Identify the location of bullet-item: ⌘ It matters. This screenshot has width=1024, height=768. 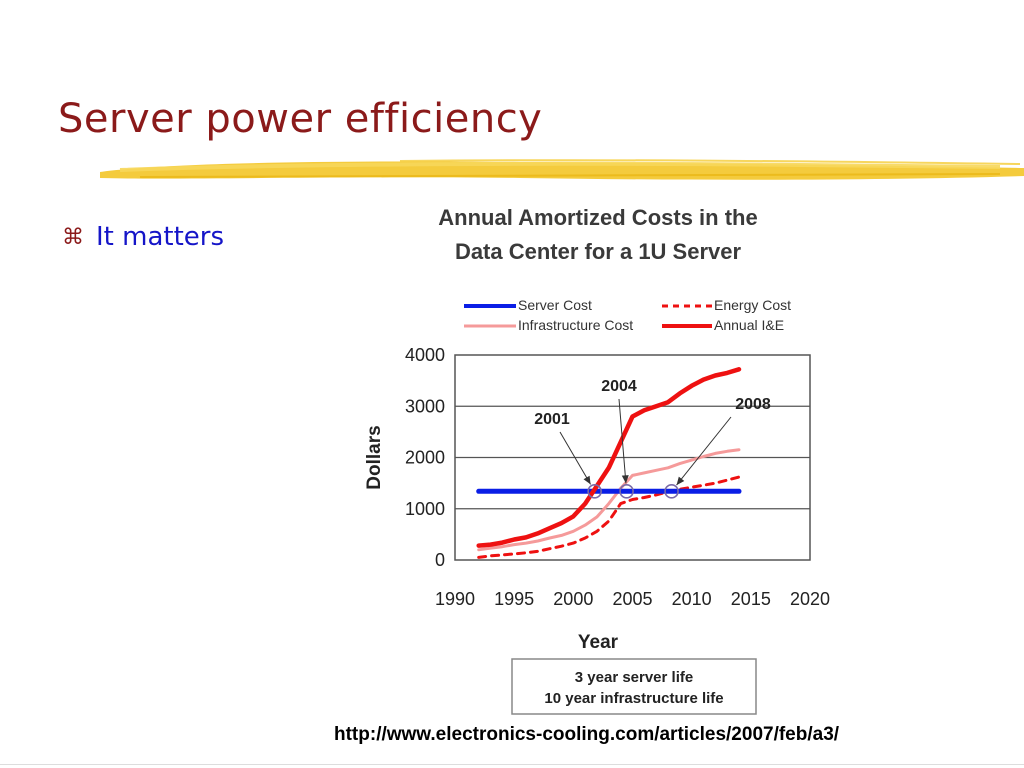
(143, 237).